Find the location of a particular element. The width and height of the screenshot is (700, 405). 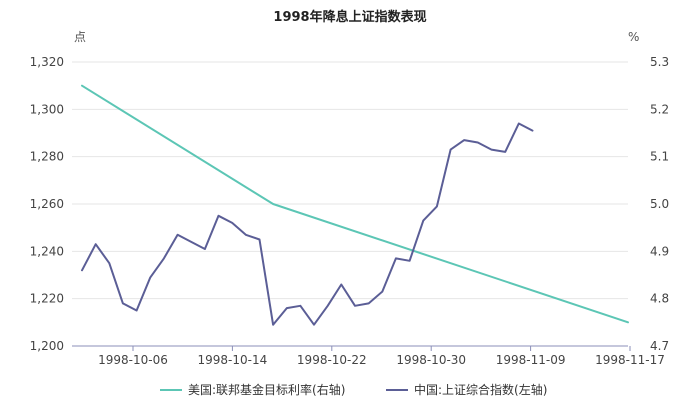

left-tick-label: 1,220 is located at coordinates (47, 299).